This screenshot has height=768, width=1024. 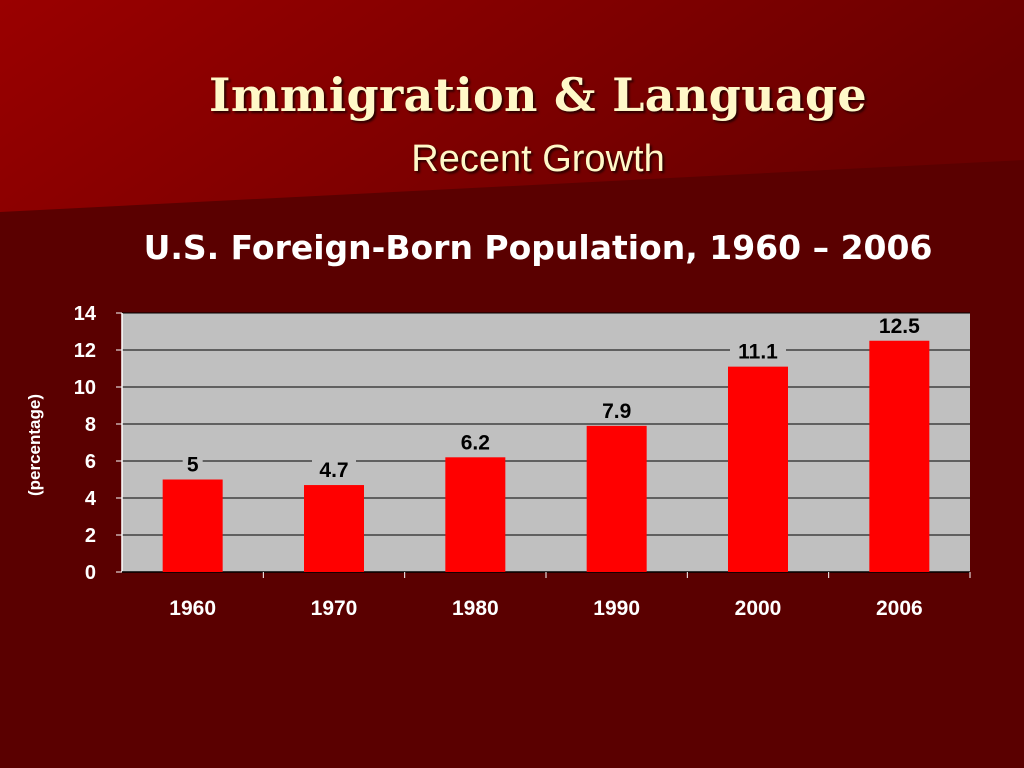 What do you see at coordinates (899, 456) in the screenshot?
I see `bar-2006` at bounding box center [899, 456].